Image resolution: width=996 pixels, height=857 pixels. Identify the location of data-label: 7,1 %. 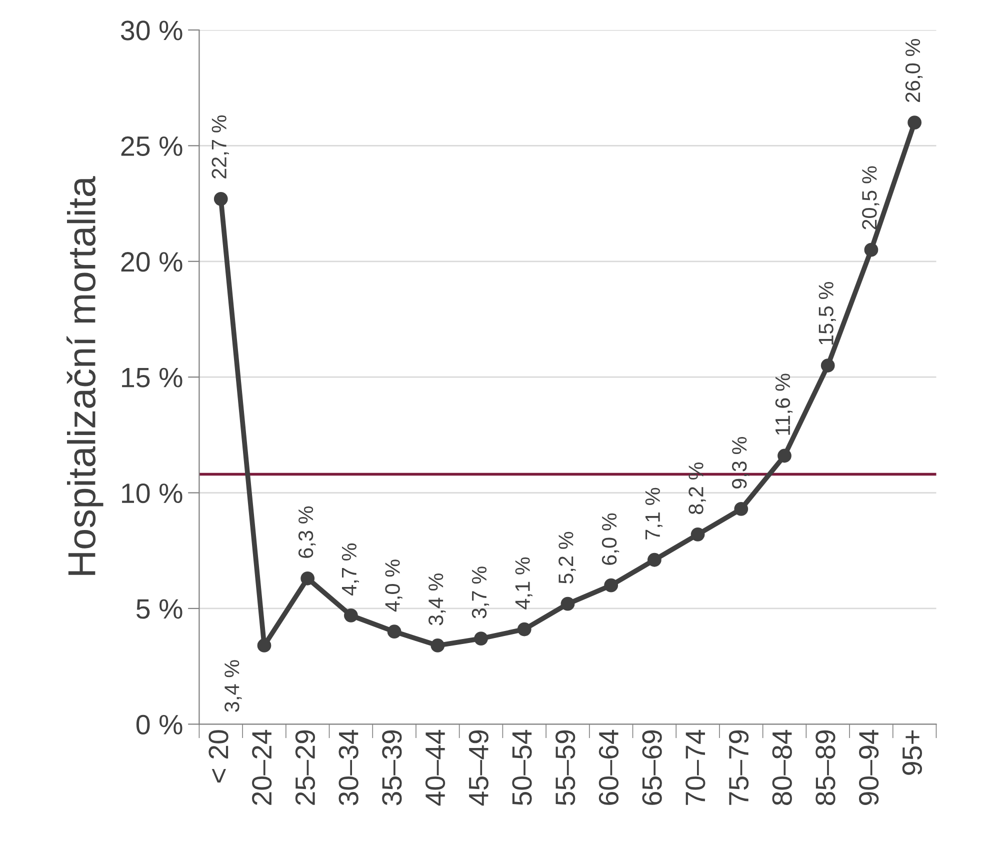
(653, 514).